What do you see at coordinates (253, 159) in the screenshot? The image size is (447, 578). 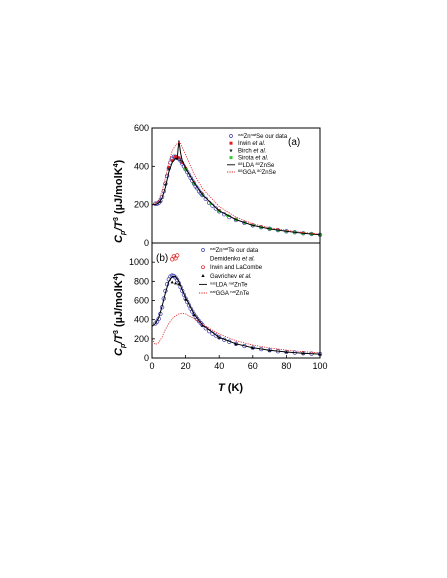 I see `legend-entry-sirota: Sirota et al.` at bounding box center [253, 159].